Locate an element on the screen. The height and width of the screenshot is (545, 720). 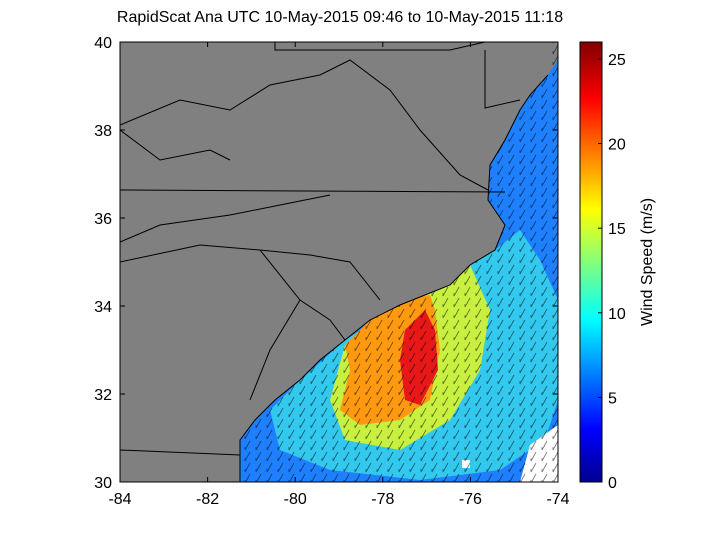
y-tick-label: 30 is located at coordinates (103, 483).